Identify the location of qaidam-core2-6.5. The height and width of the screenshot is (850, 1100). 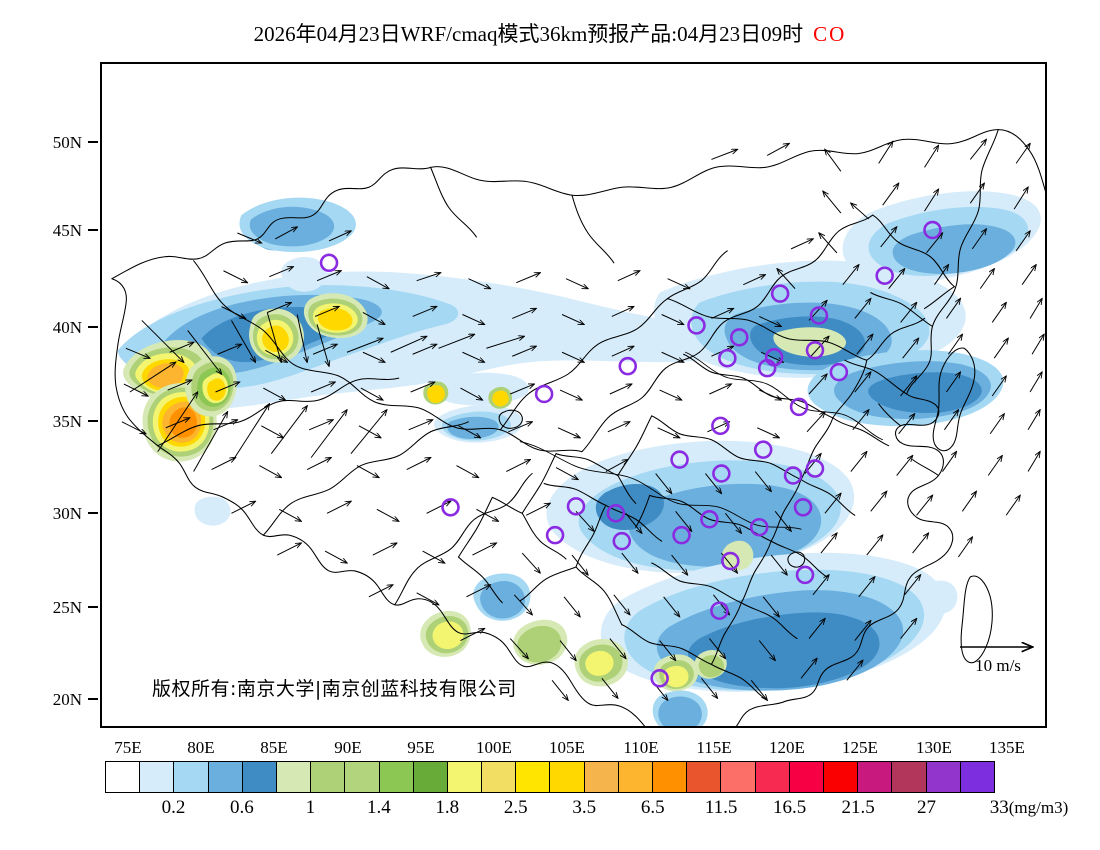
(500, 398).